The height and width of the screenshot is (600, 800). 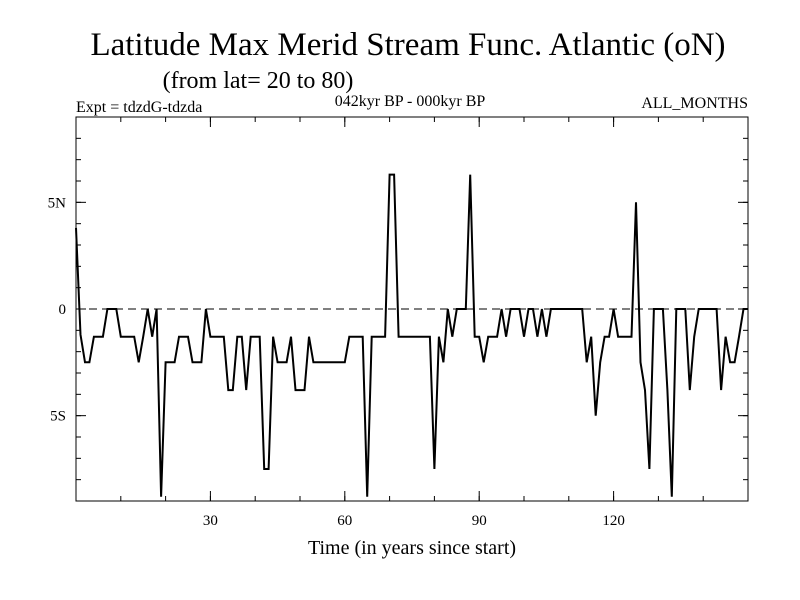 What do you see at coordinates (344, 521) in the screenshot?
I see `x-tick-label: 60` at bounding box center [344, 521].